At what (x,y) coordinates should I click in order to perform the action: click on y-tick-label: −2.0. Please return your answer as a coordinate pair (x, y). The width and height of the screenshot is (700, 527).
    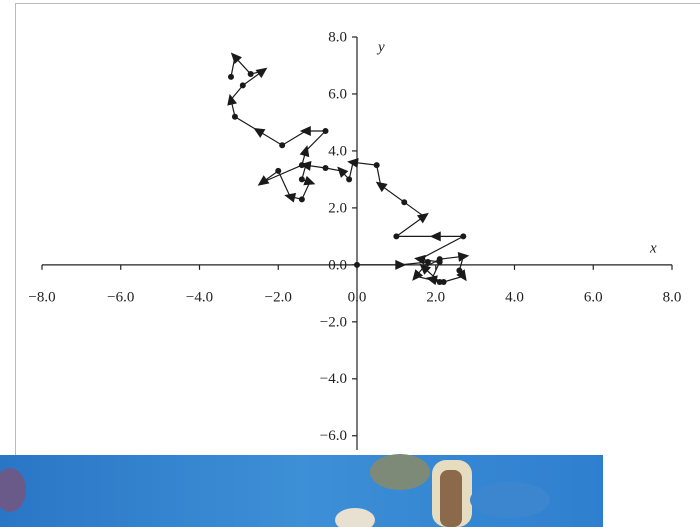
    Looking at the image, I should click on (333, 322).